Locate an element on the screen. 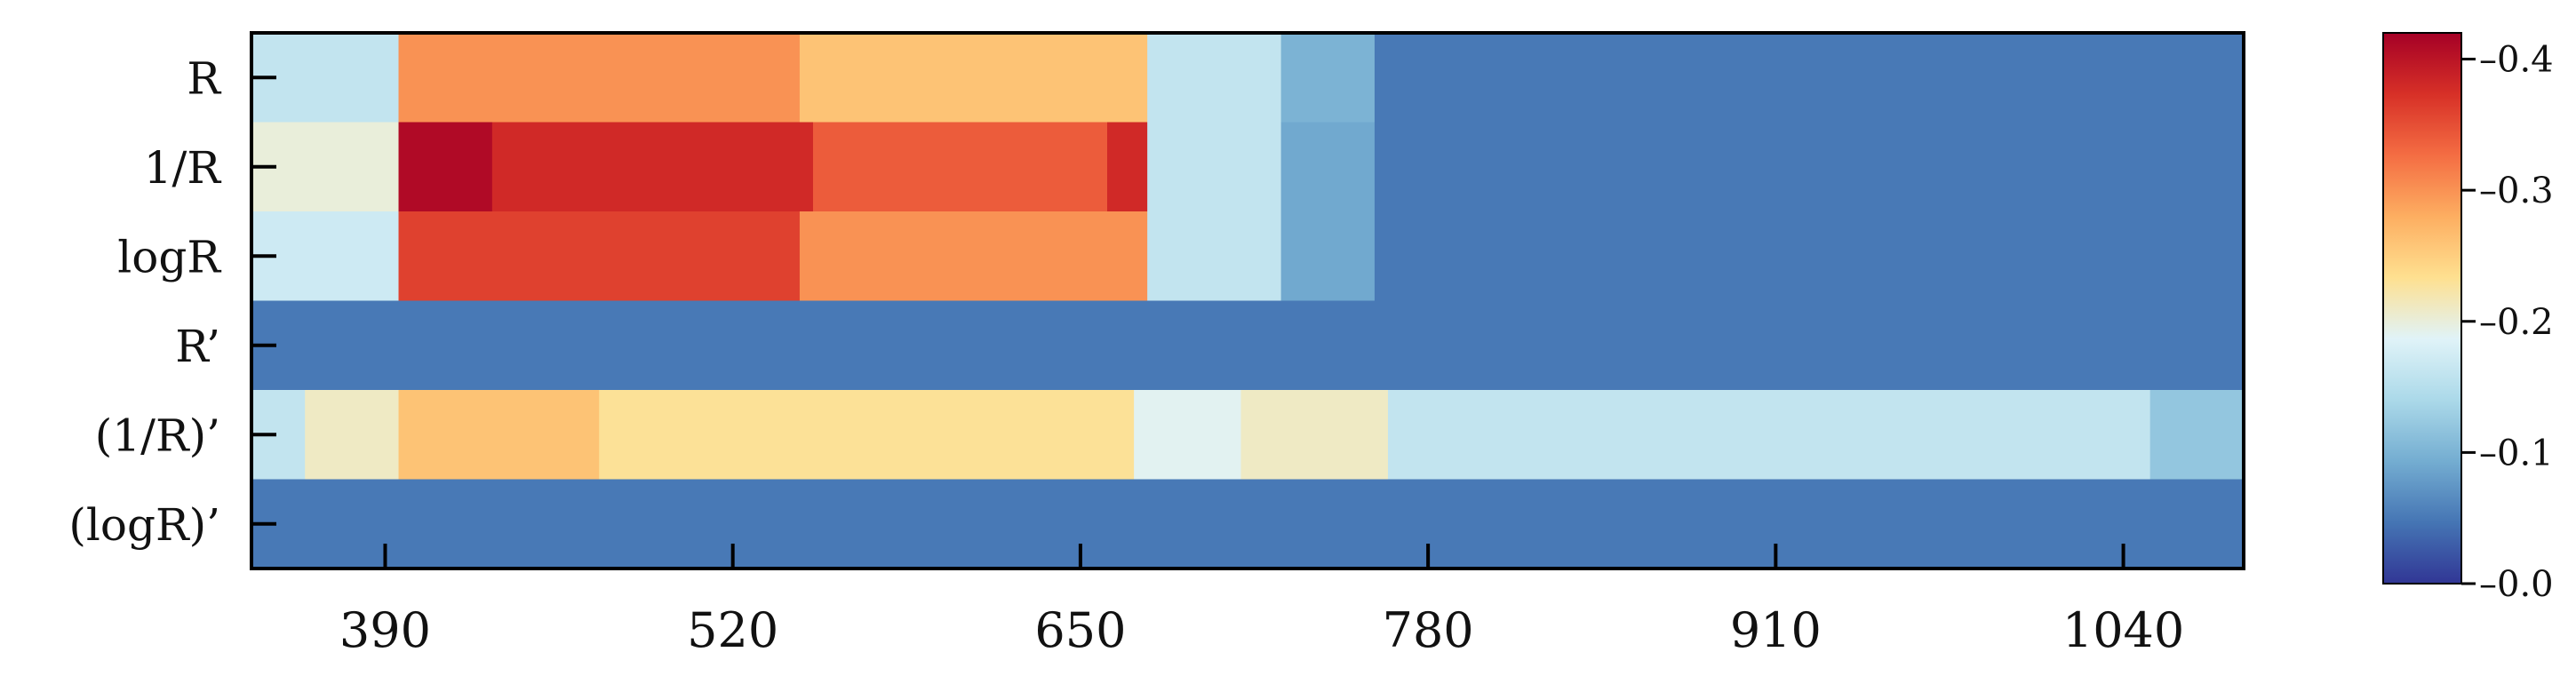  y-tick-label: logR is located at coordinates (169, 256).